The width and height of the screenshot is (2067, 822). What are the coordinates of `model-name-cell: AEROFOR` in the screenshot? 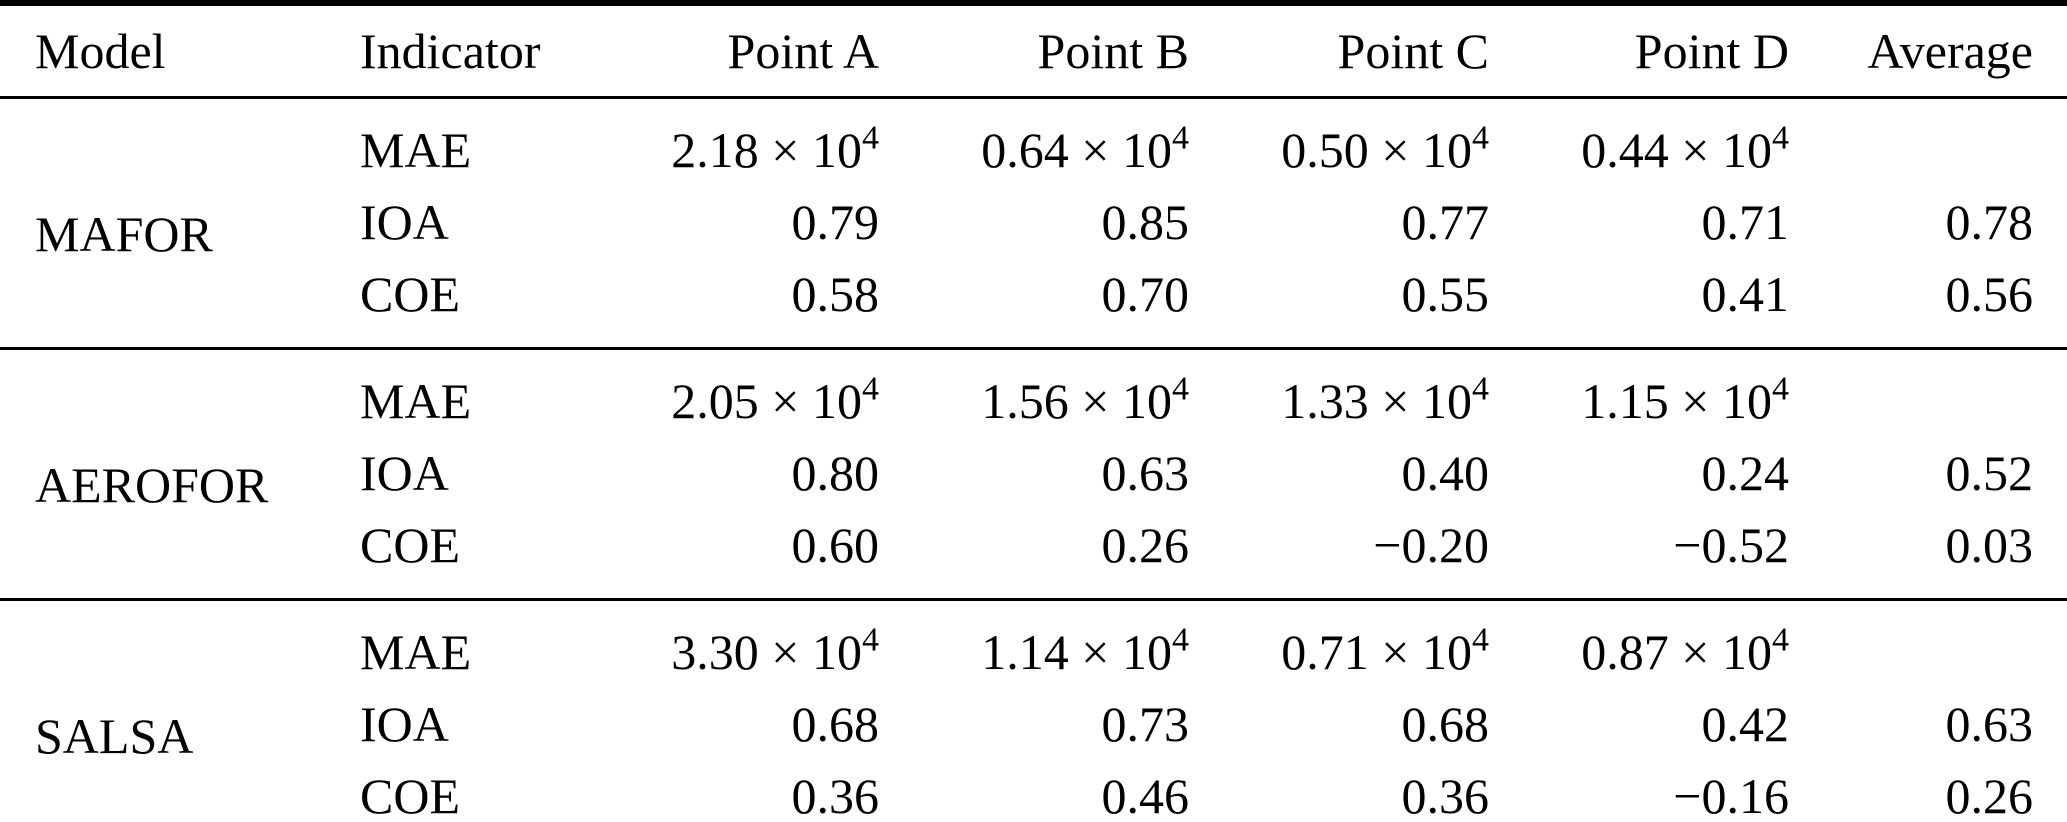 It's located at (152, 484).